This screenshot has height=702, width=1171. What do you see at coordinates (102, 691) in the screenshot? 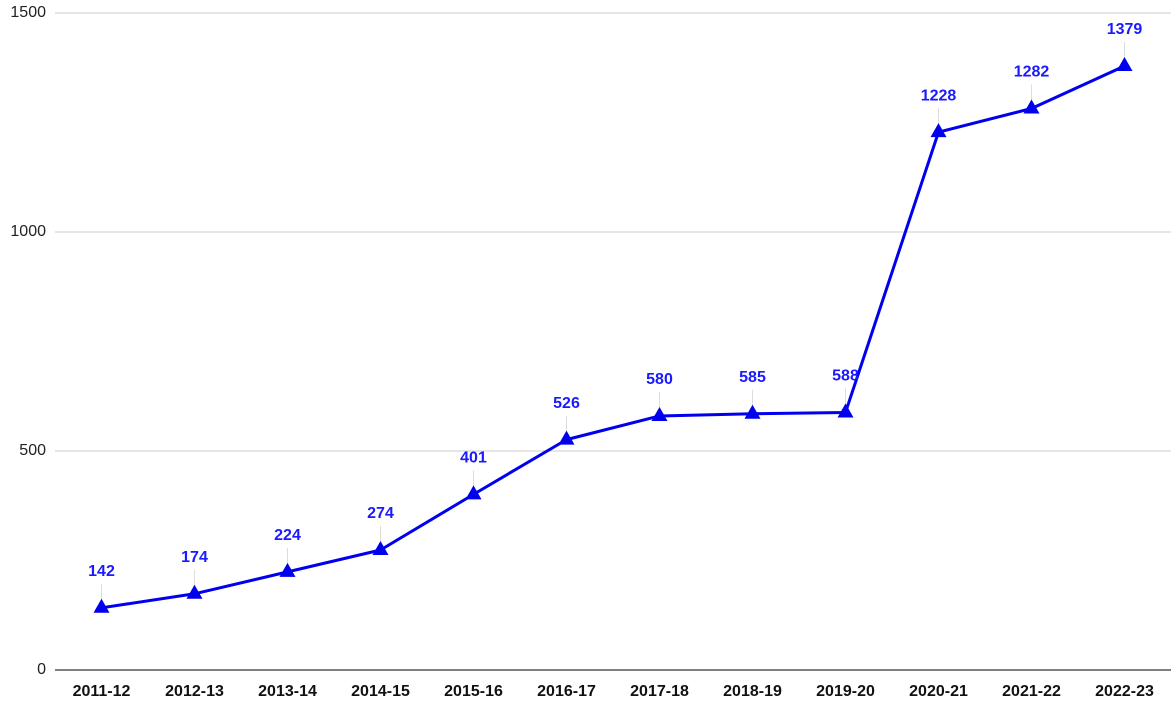
I see `x-tick-label: 2011-12` at bounding box center [102, 691].